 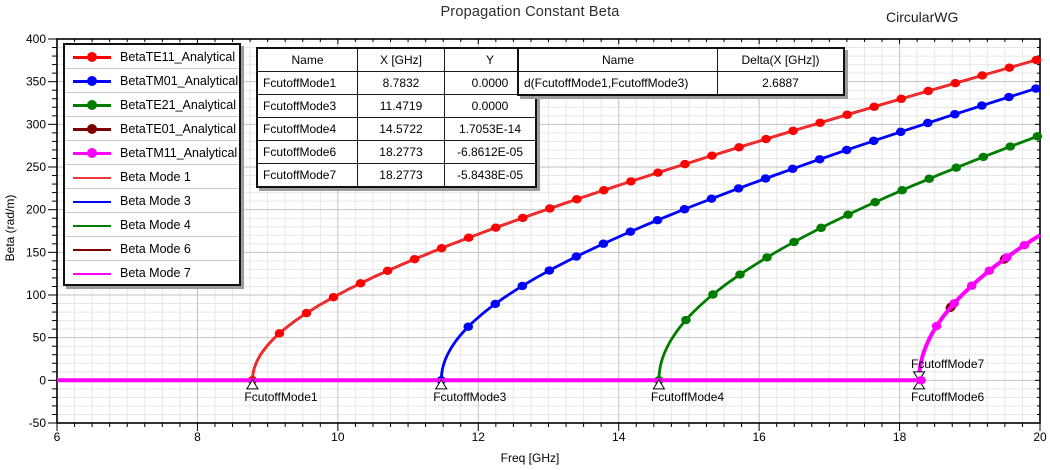 I want to click on table-row: d(FcutoffMode1,FcutoffMode3) 2.6887, so click(x=681, y=83).